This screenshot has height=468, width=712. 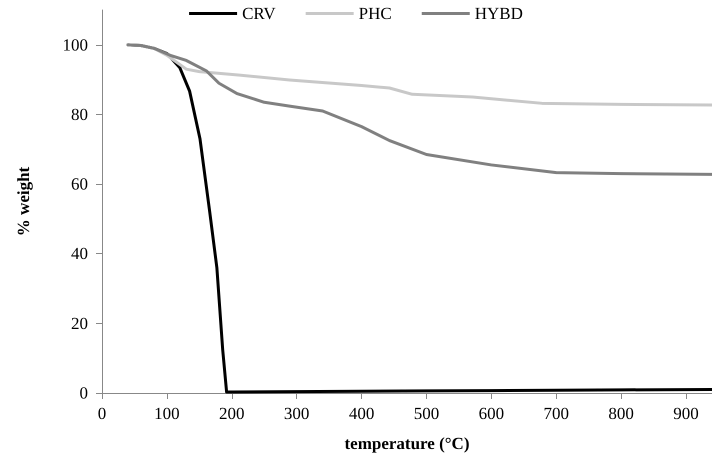 I want to click on legend-label: CRV, so click(x=259, y=13).